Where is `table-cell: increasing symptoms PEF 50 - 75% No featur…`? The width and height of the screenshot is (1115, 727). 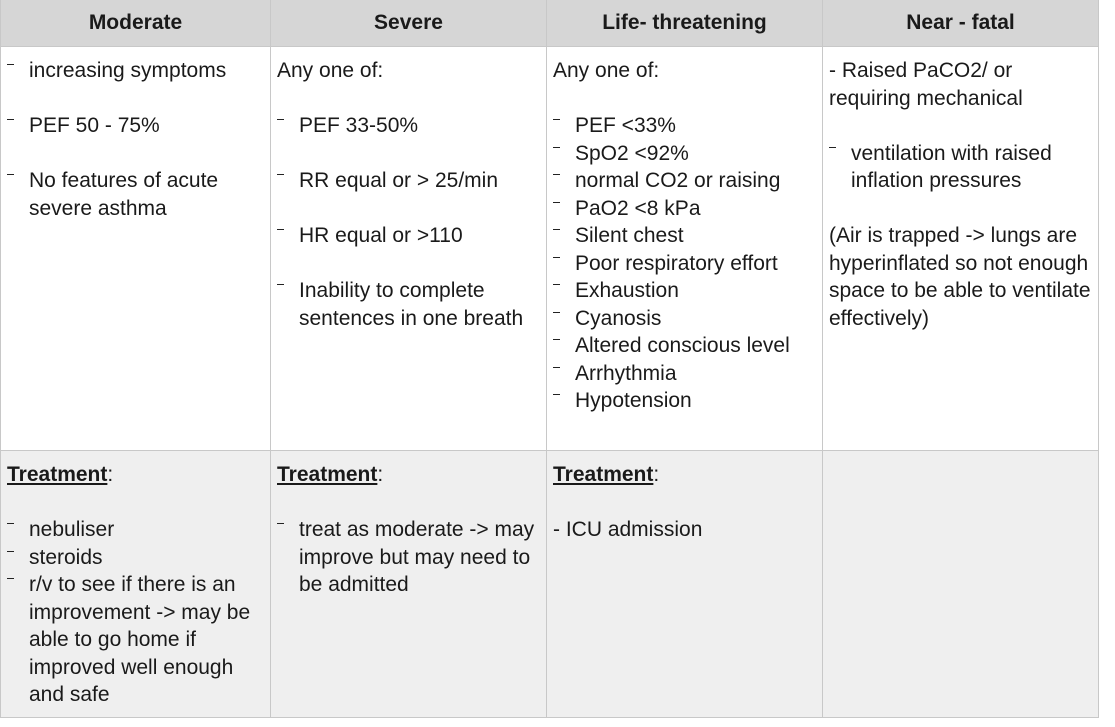 table-cell: increasing symptoms PEF 50 - 75% No featur… is located at coordinates (135, 248).